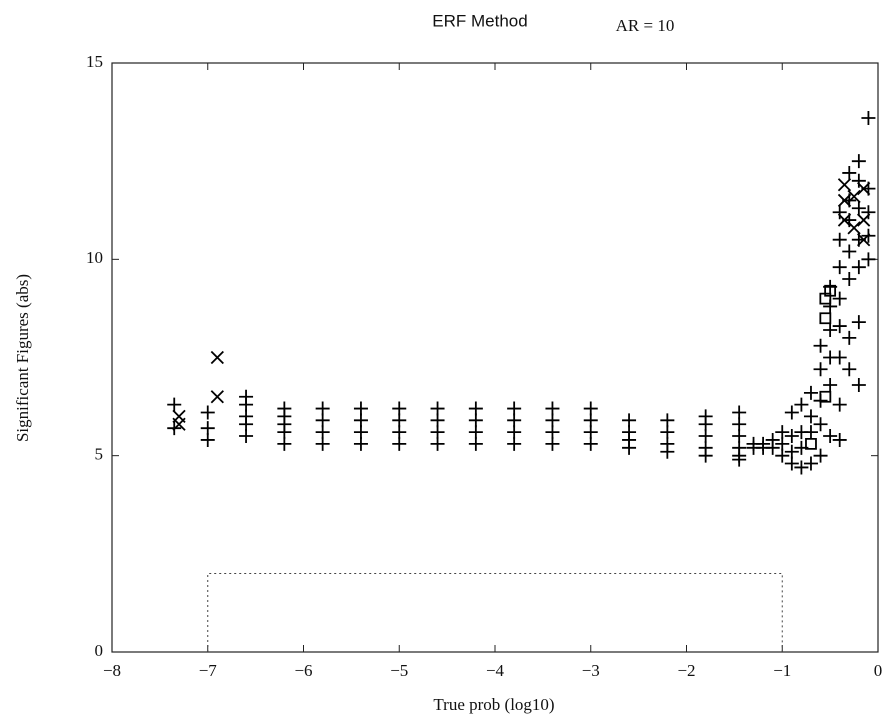 The image size is (889, 721). I want to click on x-tick-label: −5, so click(399, 670).